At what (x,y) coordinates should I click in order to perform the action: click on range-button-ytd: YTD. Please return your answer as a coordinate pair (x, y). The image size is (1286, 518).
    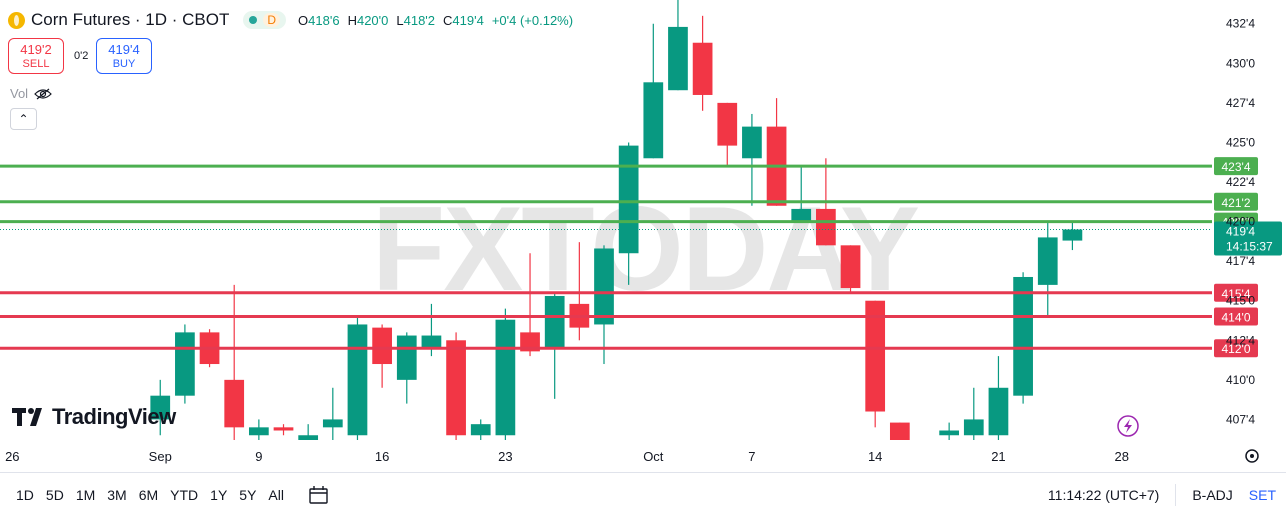
    Looking at the image, I should click on (184, 495).